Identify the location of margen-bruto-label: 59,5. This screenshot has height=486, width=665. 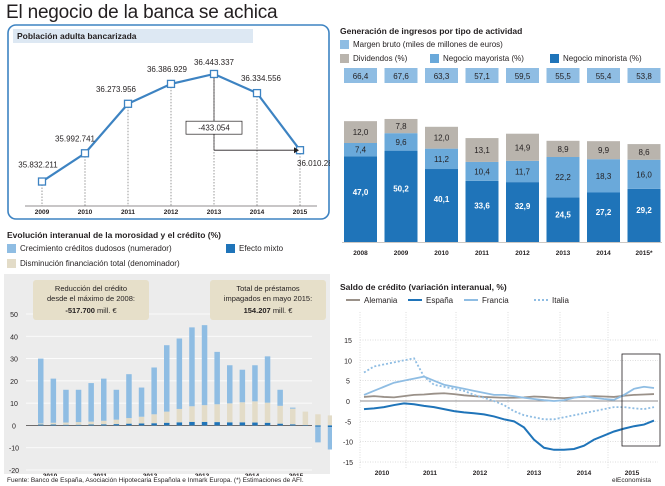
(523, 76).